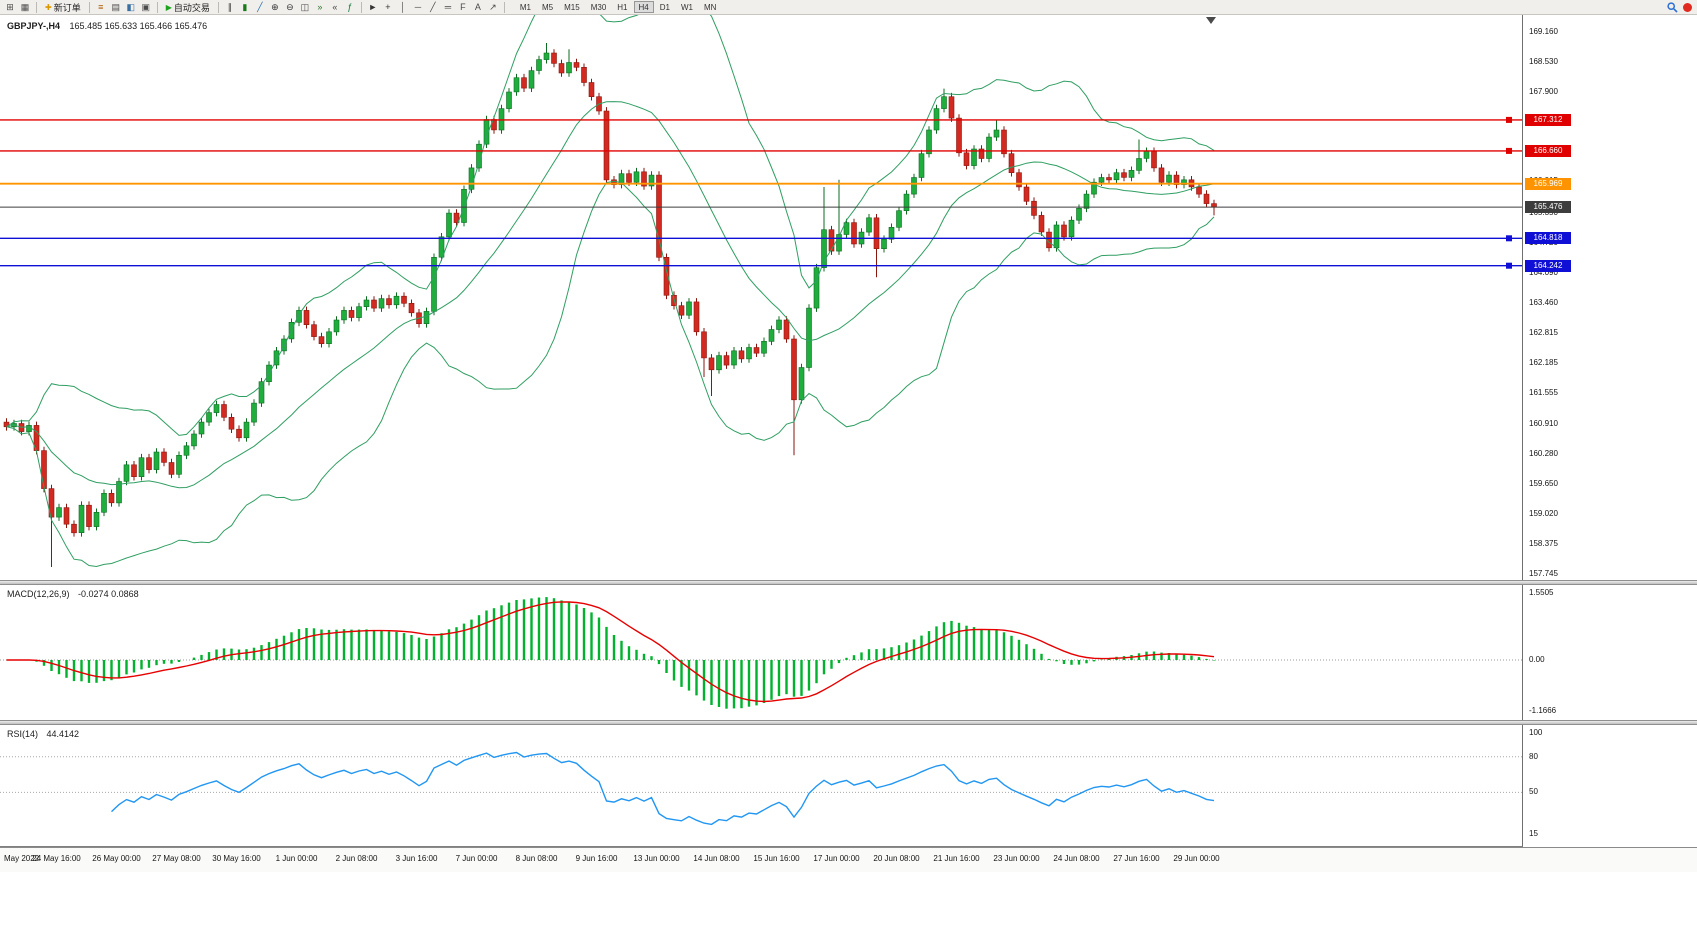 The image size is (1697, 934). I want to click on price-tick: 163.460, so click(1543, 302).